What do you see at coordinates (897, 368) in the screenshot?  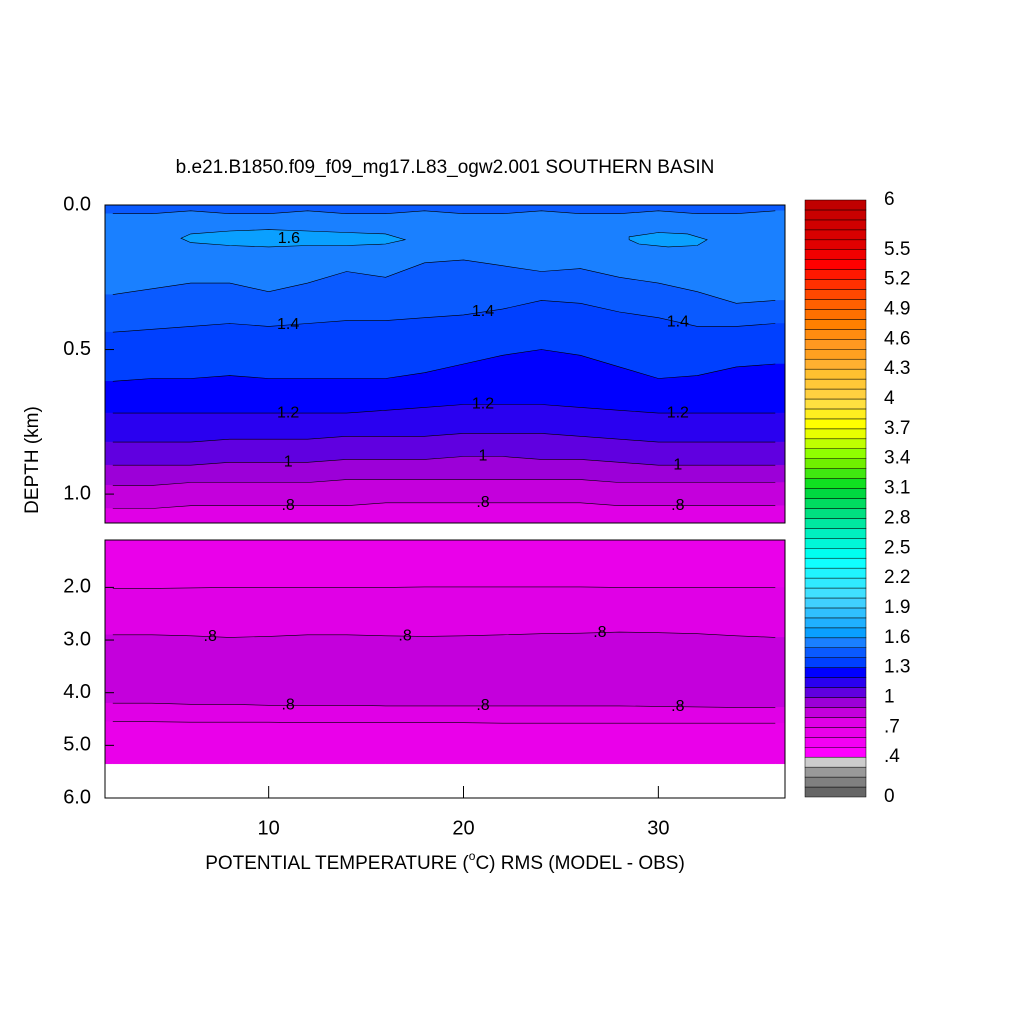 I see `colorbar-label: 4.3` at bounding box center [897, 368].